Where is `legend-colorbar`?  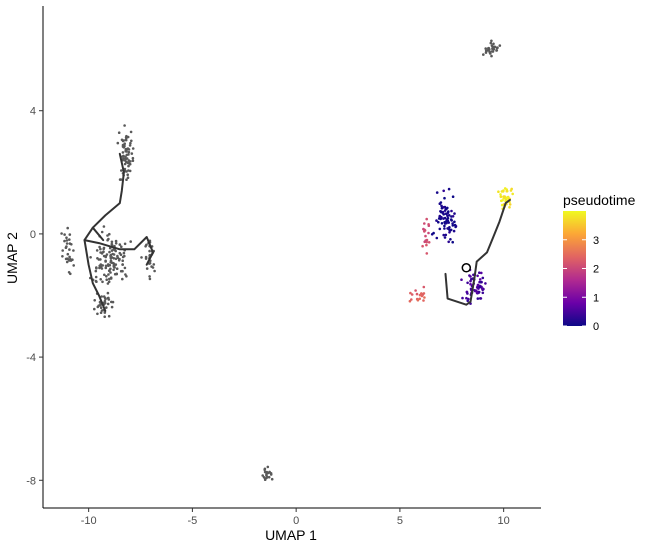
legend-colorbar is located at coordinates (574, 268).